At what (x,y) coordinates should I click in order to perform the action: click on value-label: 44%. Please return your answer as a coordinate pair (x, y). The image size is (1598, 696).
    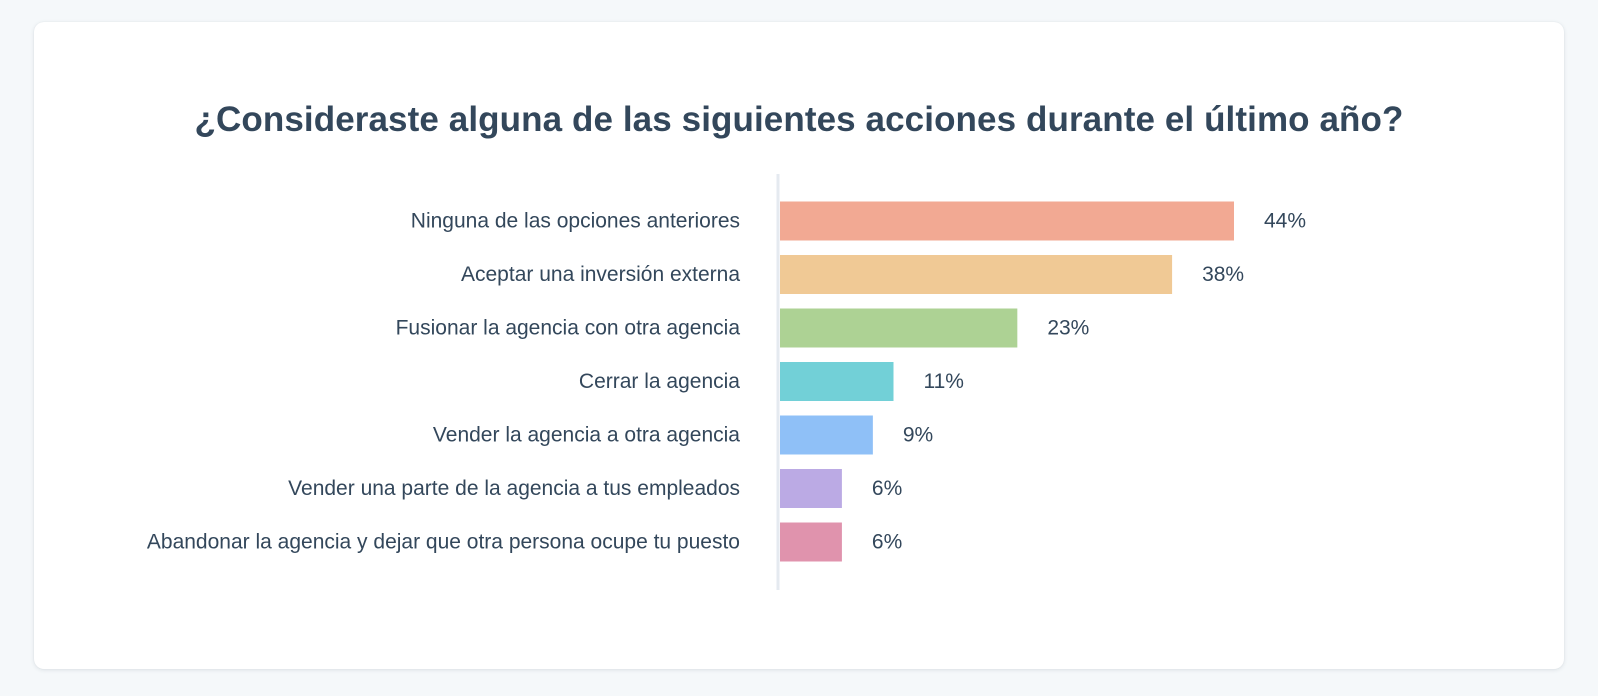
    Looking at the image, I should click on (1285, 221).